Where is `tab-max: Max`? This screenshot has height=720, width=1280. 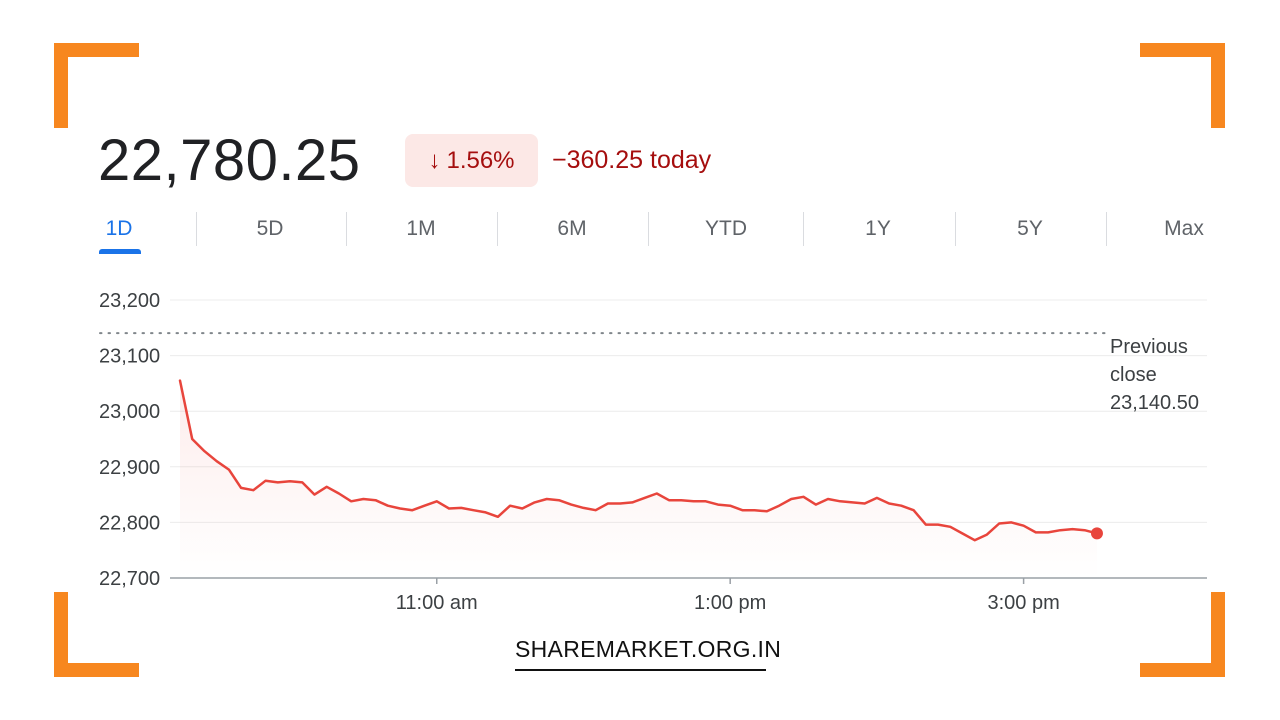 tab-max: Max is located at coordinates (1184, 228).